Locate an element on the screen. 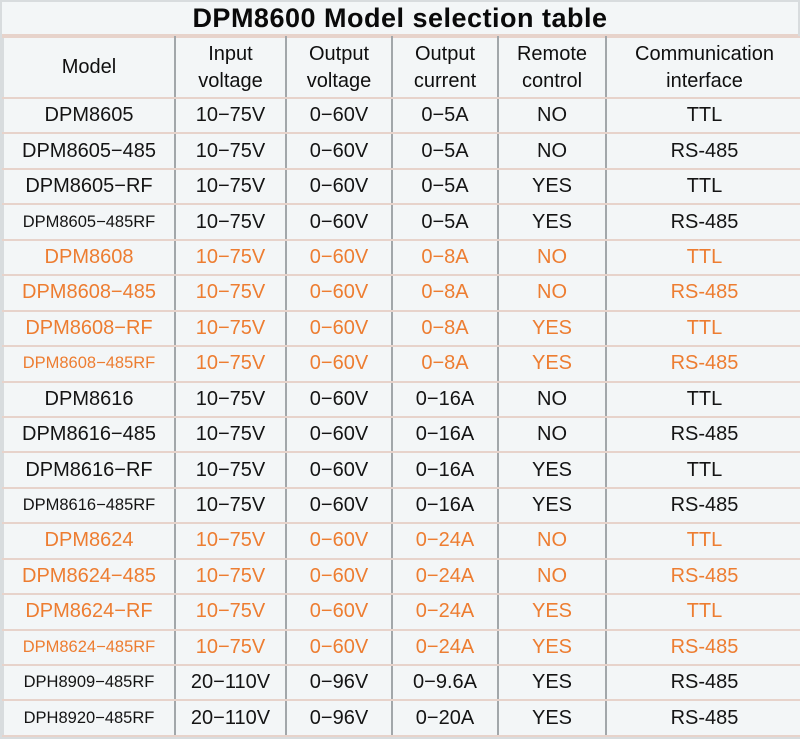  table-row: DPM8605−485 10−75V 0−60V 0−5A NO RS-485 is located at coordinates (401, 151).